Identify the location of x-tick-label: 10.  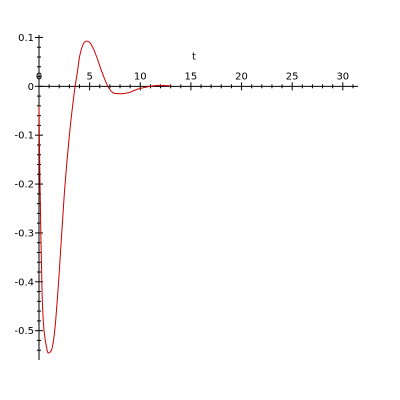
(140, 76).